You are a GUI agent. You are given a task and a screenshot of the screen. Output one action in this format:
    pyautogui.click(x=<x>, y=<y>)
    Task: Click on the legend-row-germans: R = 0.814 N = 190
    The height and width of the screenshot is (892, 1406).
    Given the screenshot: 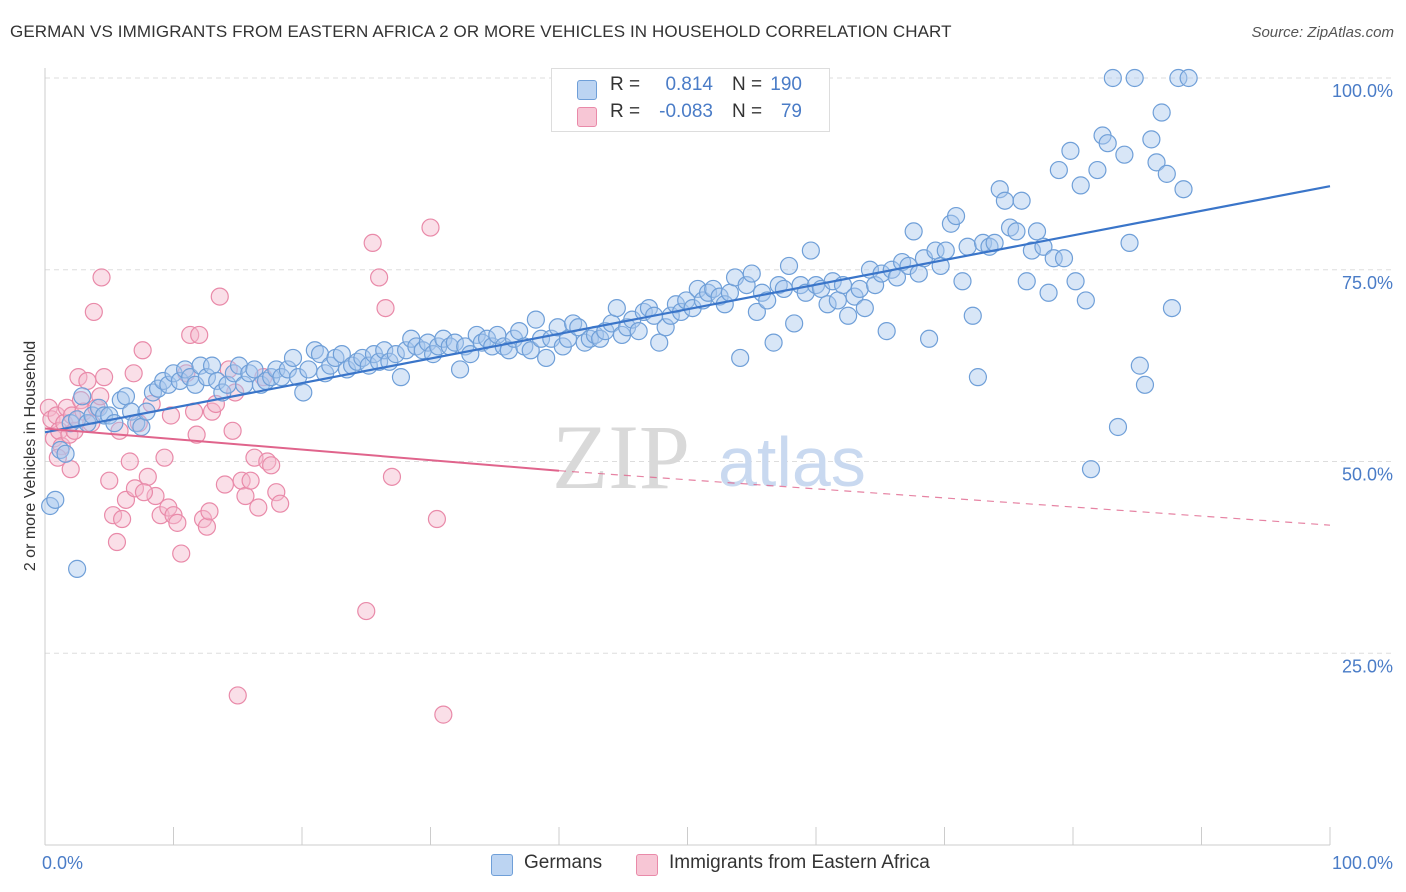 What is the action you would take?
    pyautogui.click(x=690, y=88)
    